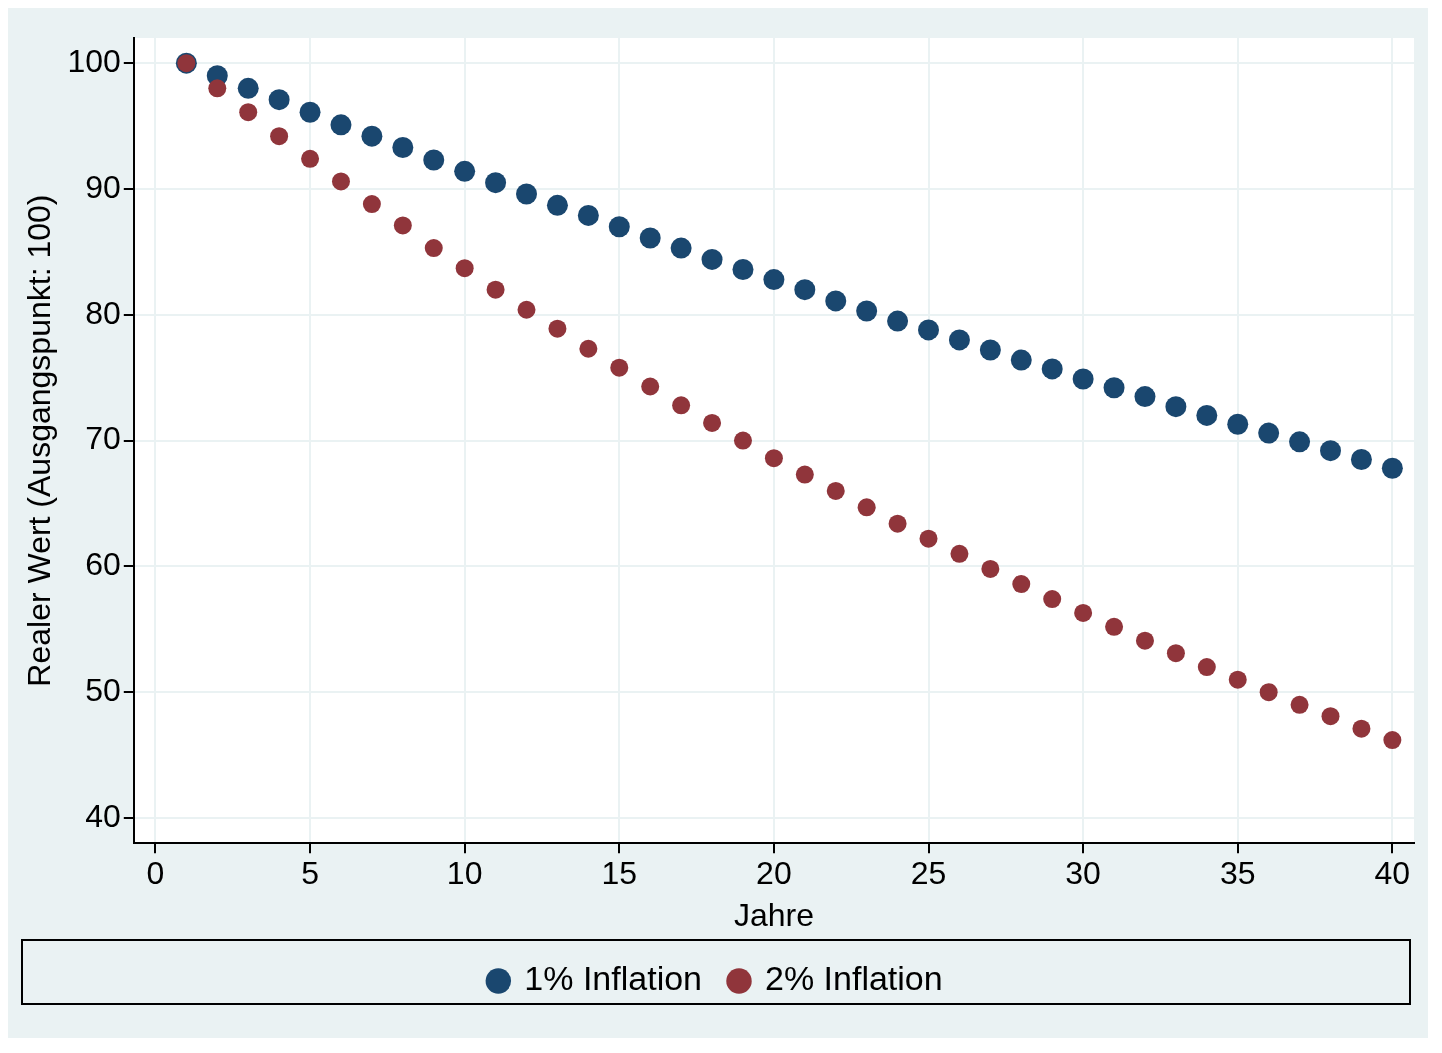 The width and height of the screenshot is (1442, 1053). I want to click on legend-label: 1% Inflation, so click(613, 978).